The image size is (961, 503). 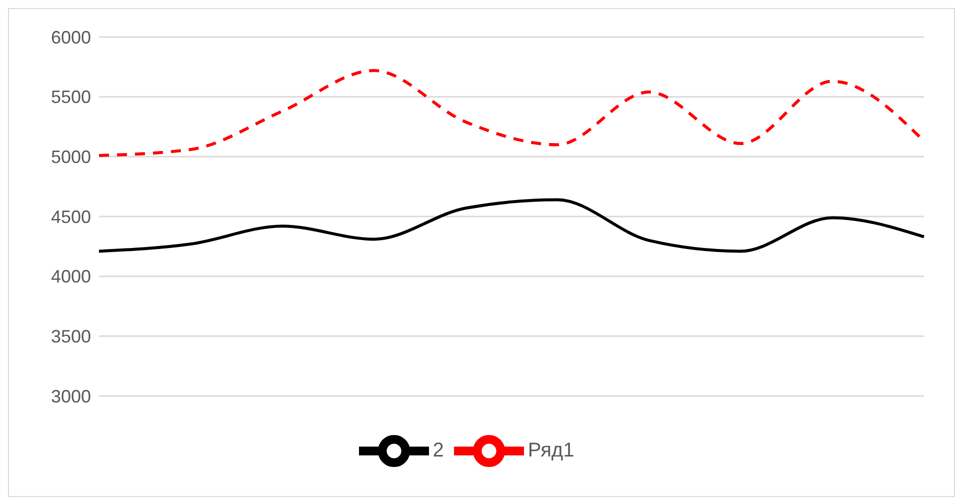 I want to click on y-tick-label: 5000, so click(x=70, y=157).